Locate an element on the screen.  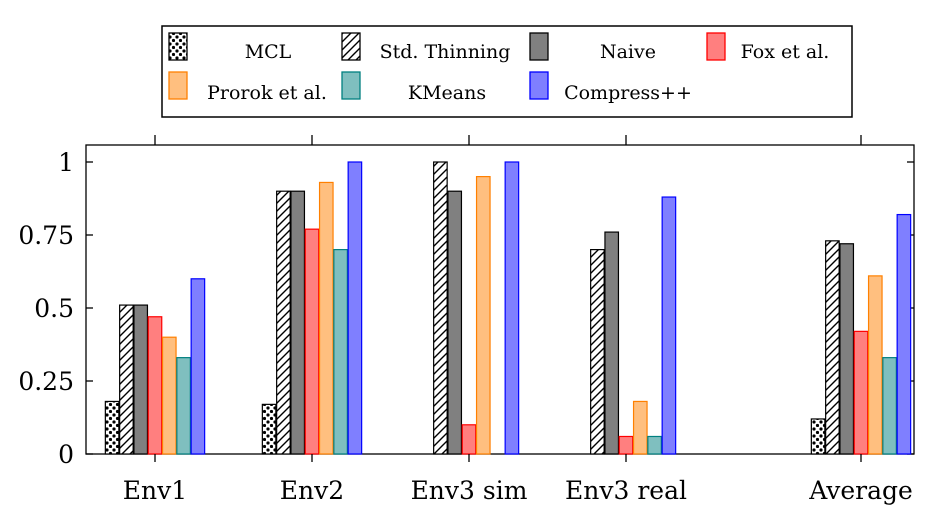
top-ticks is located at coordinates (508, 140).